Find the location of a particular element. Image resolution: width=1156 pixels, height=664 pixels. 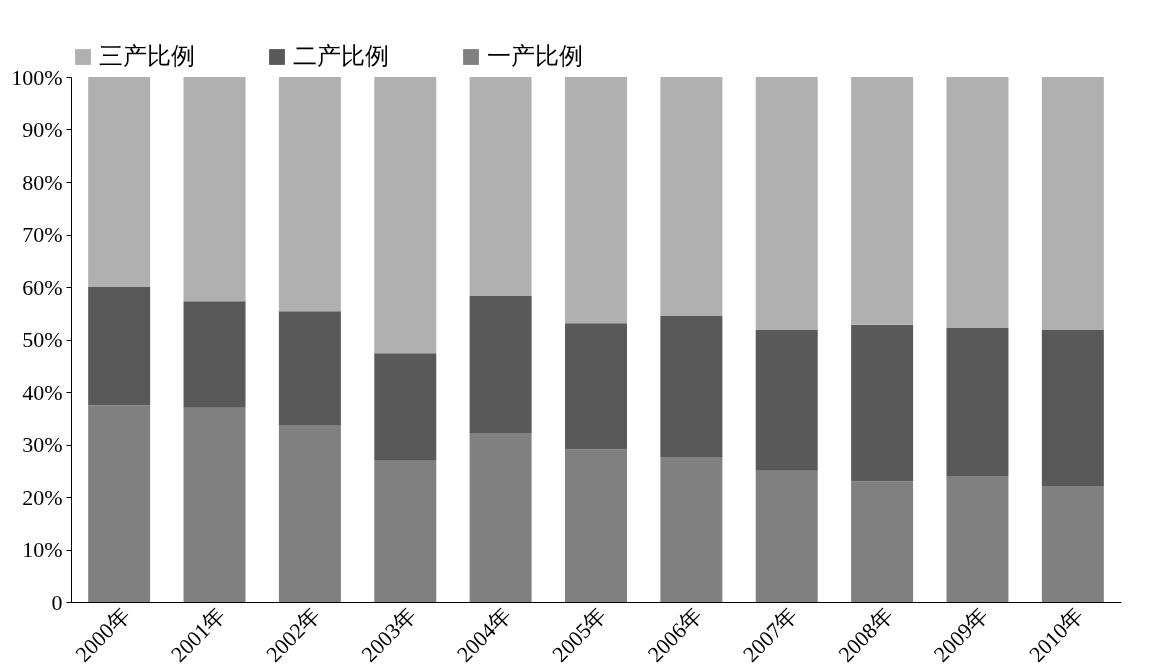

legend-label: 二产比例 is located at coordinates (341, 56).